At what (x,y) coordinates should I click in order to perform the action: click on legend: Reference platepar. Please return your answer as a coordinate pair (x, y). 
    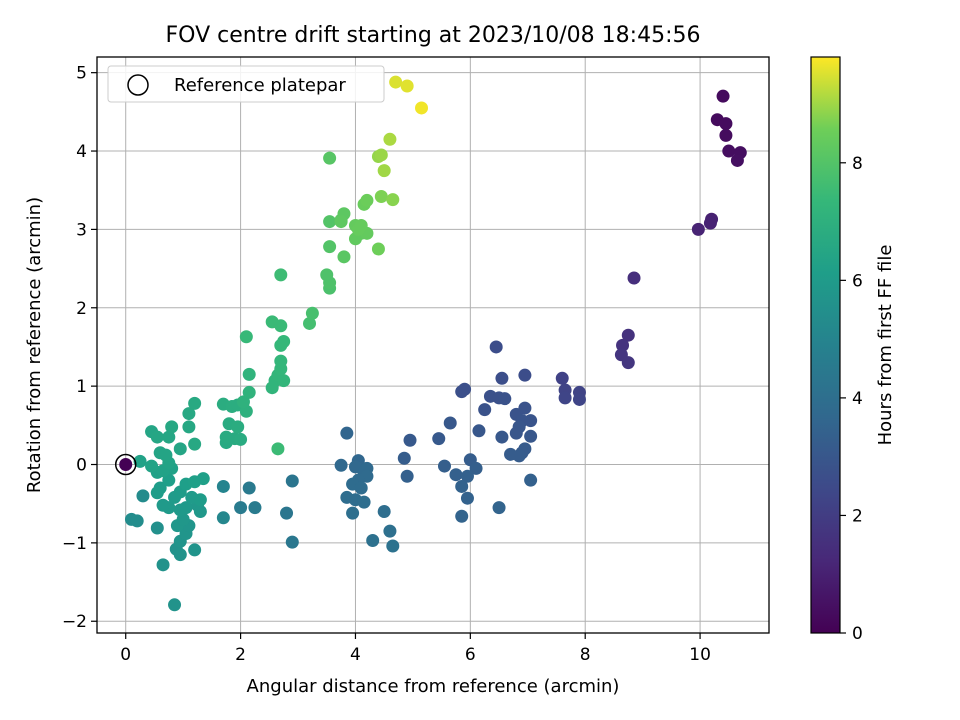
    Looking at the image, I should click on (246, 84).